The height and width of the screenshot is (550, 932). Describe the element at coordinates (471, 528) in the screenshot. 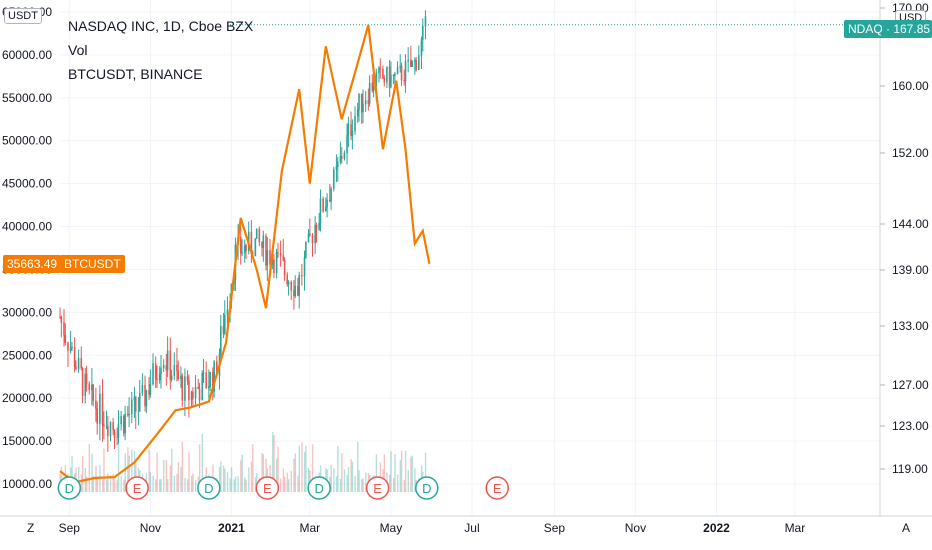

I see `time-tick-label: Jul` at that location.